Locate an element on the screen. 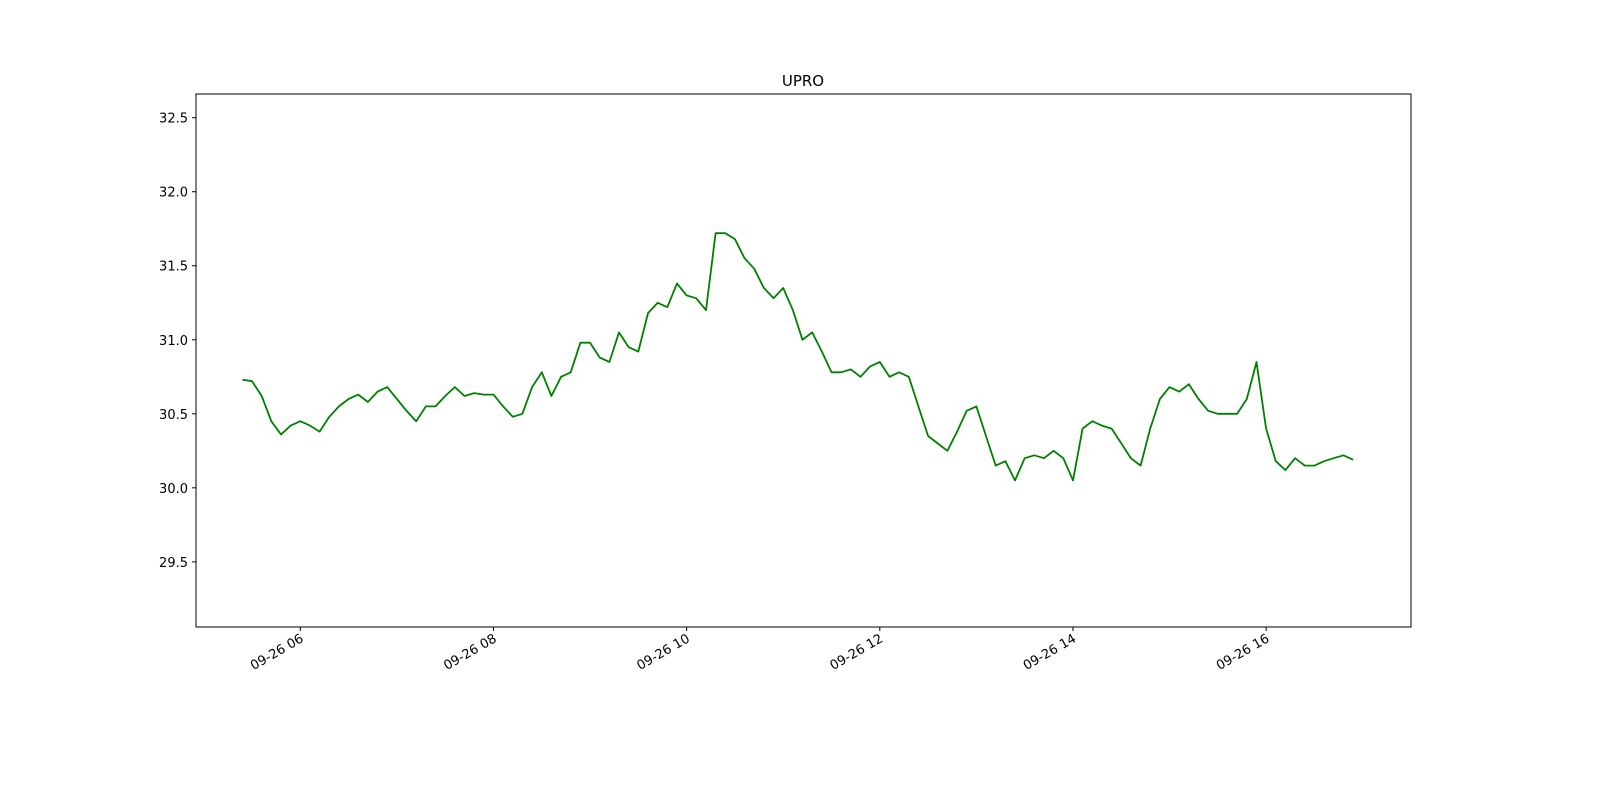  y-tick-label: 30.0 is located at coordinates (173, 489).